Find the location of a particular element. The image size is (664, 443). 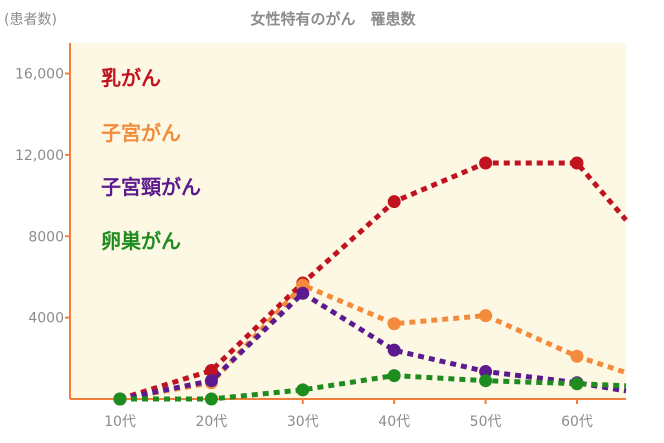

x-tick-label: 60代 is located at coordinates (577, 422).